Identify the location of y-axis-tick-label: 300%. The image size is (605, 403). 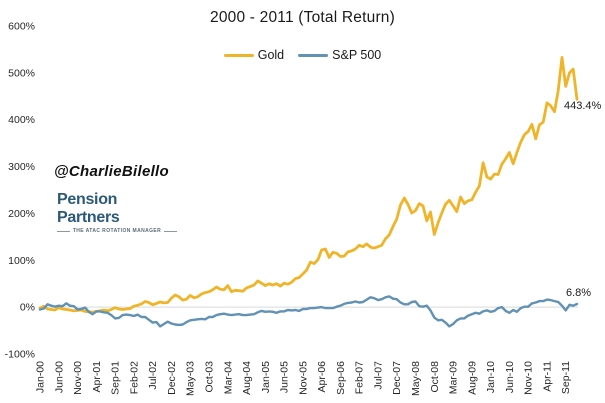
(21, 167).